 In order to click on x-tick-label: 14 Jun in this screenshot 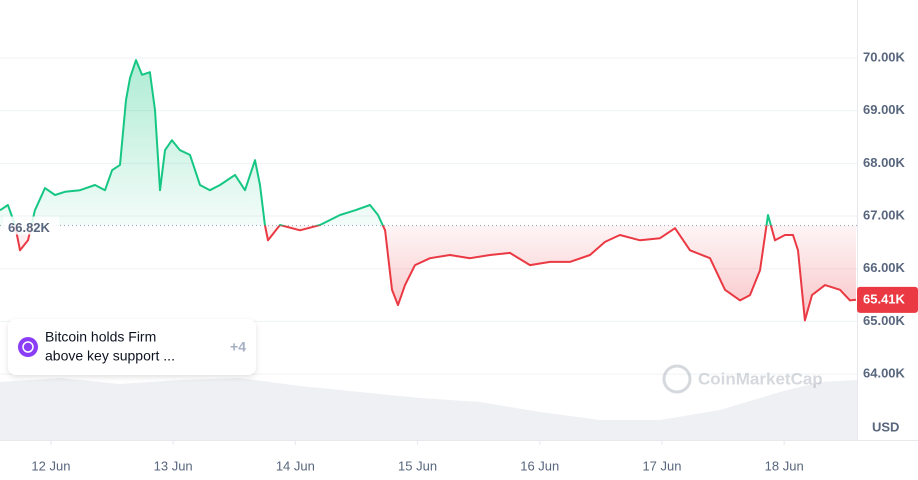, I will do `click(295, 465)`.